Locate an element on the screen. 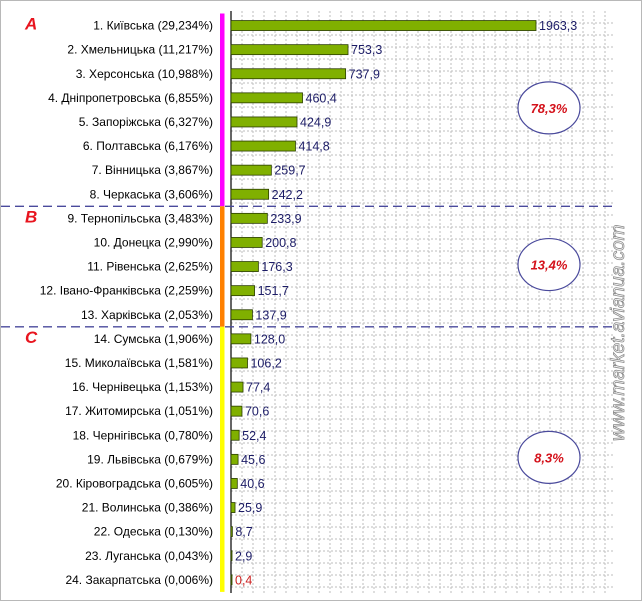  group-b-share: 13,4% is located at coordinates (549, 265).